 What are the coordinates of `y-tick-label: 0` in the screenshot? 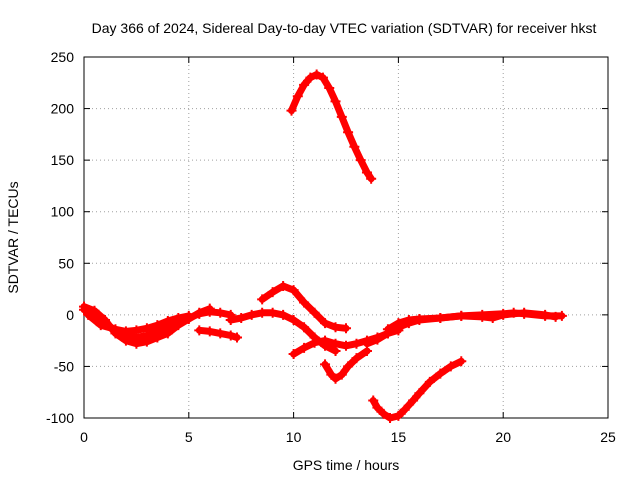 It's located at (70, 315).